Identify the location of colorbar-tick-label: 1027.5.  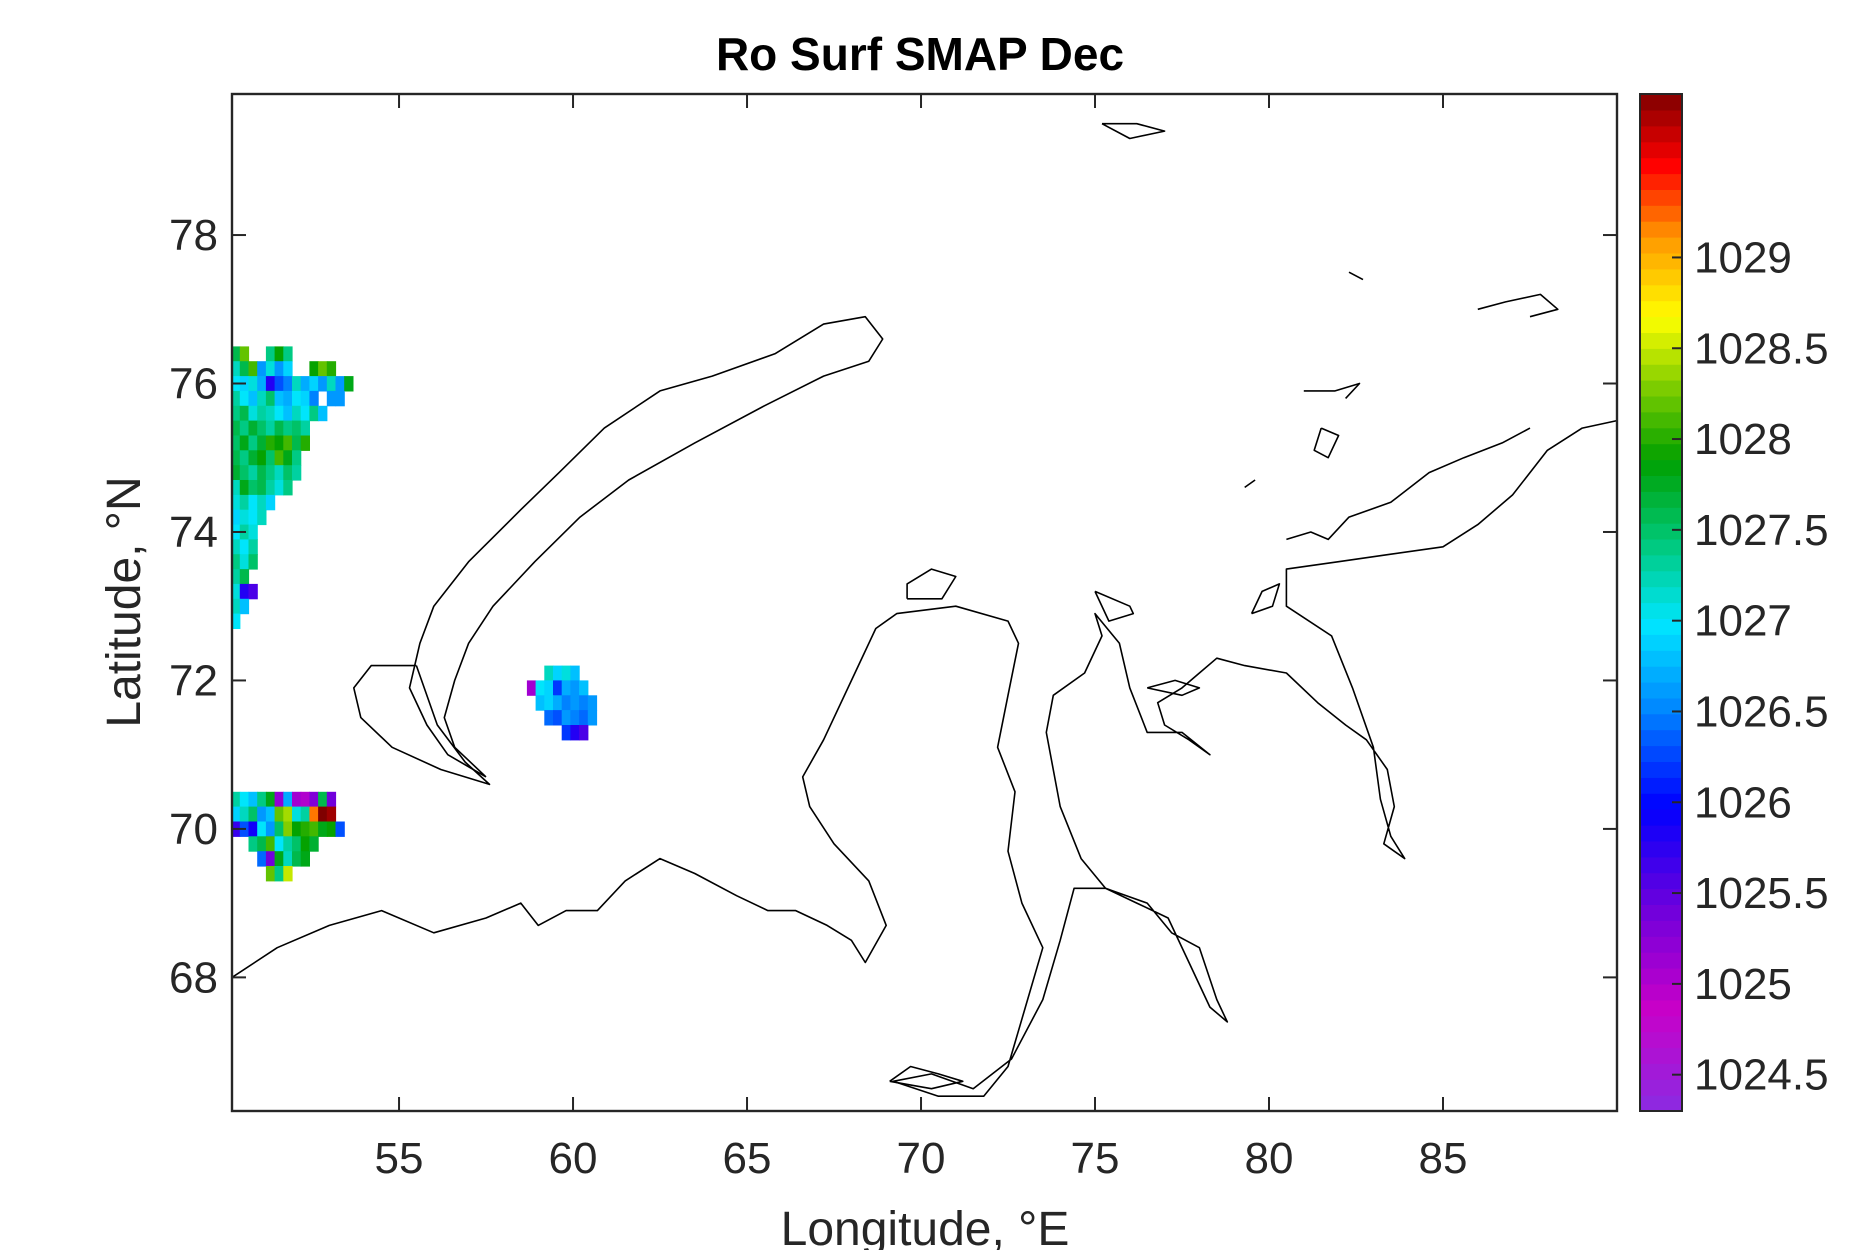
(1761, 530).